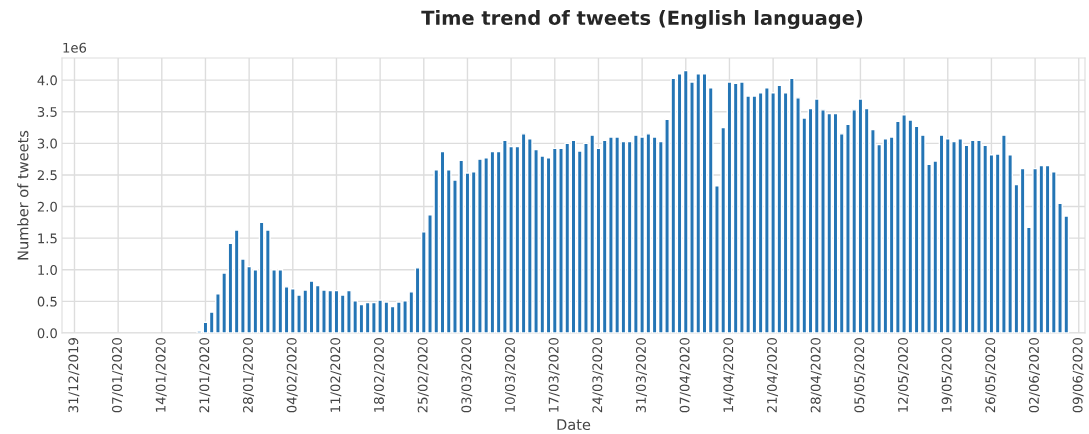  Describe the element at coordinates (117, 375) in the screenshot. I see `x-tick-label: 07/01/2020` at that location.